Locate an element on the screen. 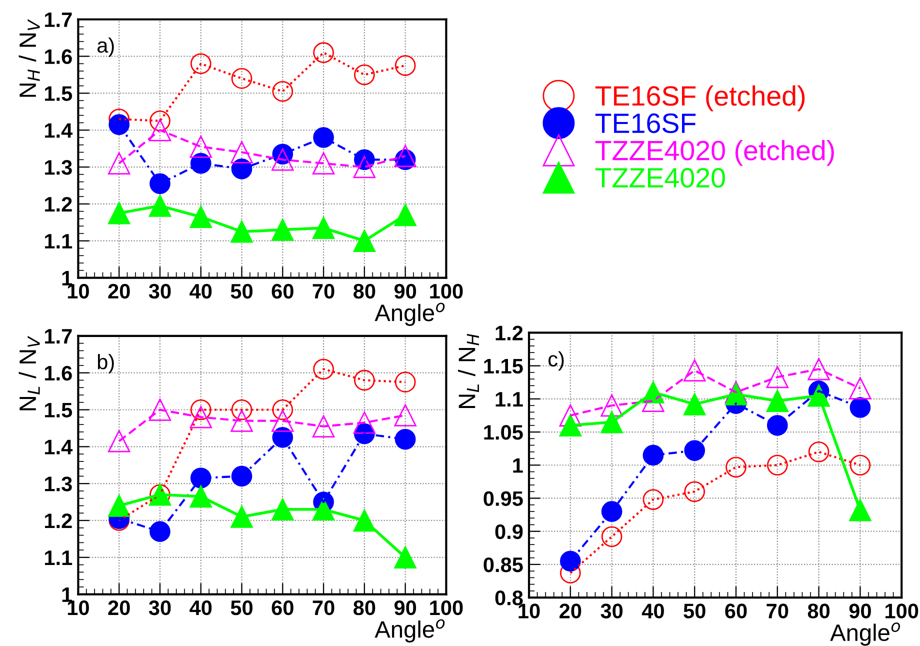 Image resolution: width=920 pixels, height=646 pixels. x-tick-label: 80 is located at coordinates (819, 611).